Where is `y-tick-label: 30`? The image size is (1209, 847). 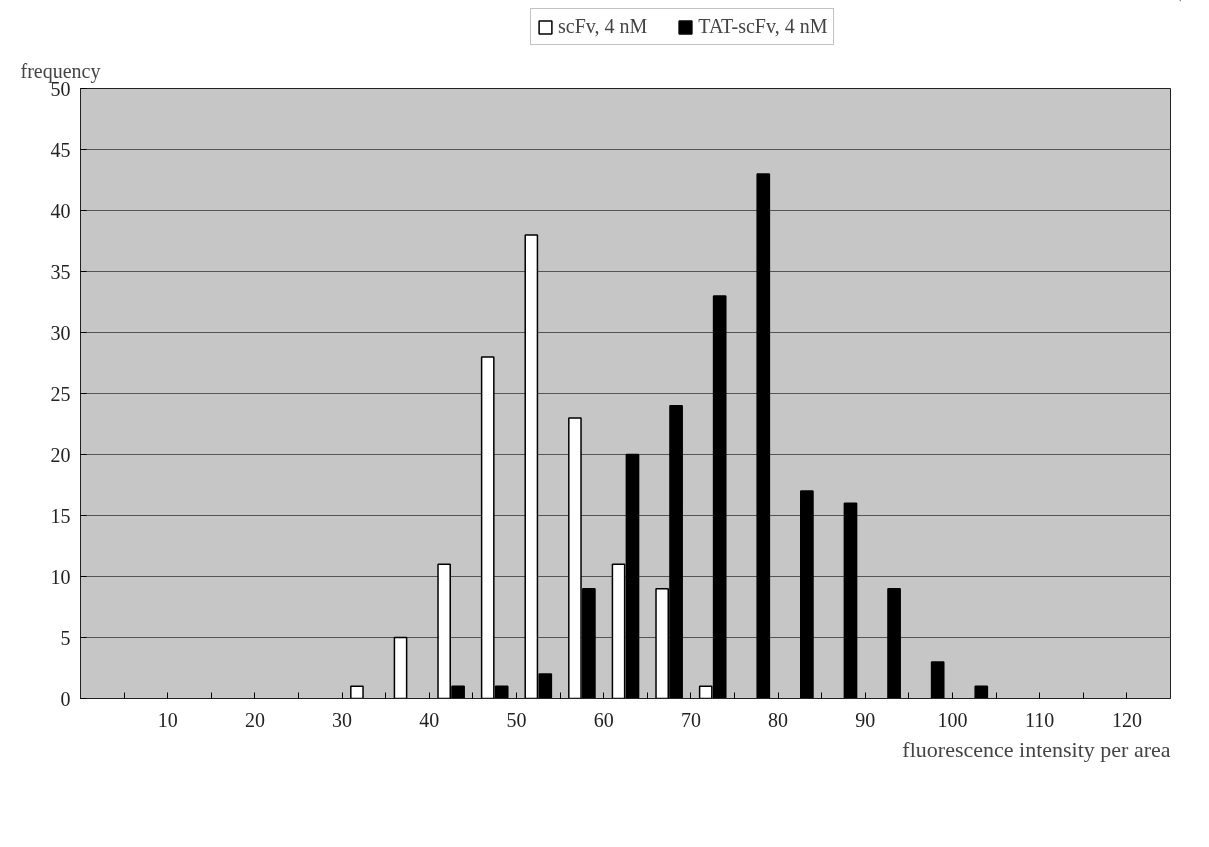 y-tick-label: 30 is located at coordinates (60, 332).